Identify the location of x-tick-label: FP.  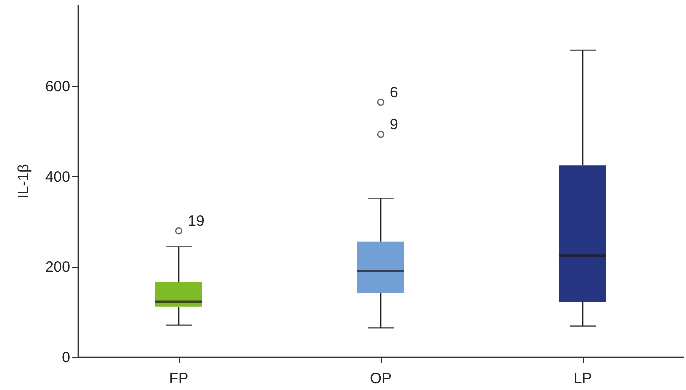
(179, 379).